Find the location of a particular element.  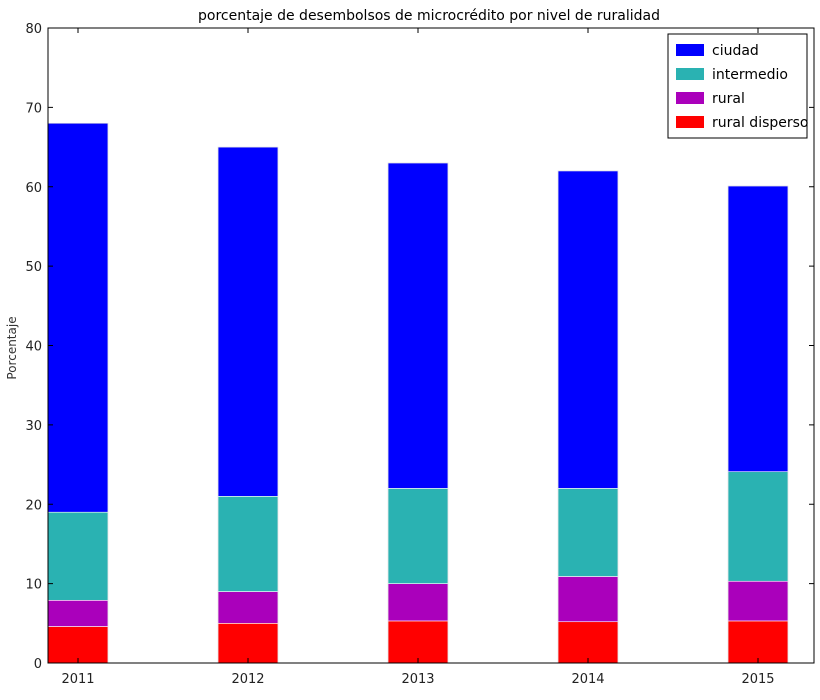

bar-intermedio-2015 is located at coordinates (758, 526).